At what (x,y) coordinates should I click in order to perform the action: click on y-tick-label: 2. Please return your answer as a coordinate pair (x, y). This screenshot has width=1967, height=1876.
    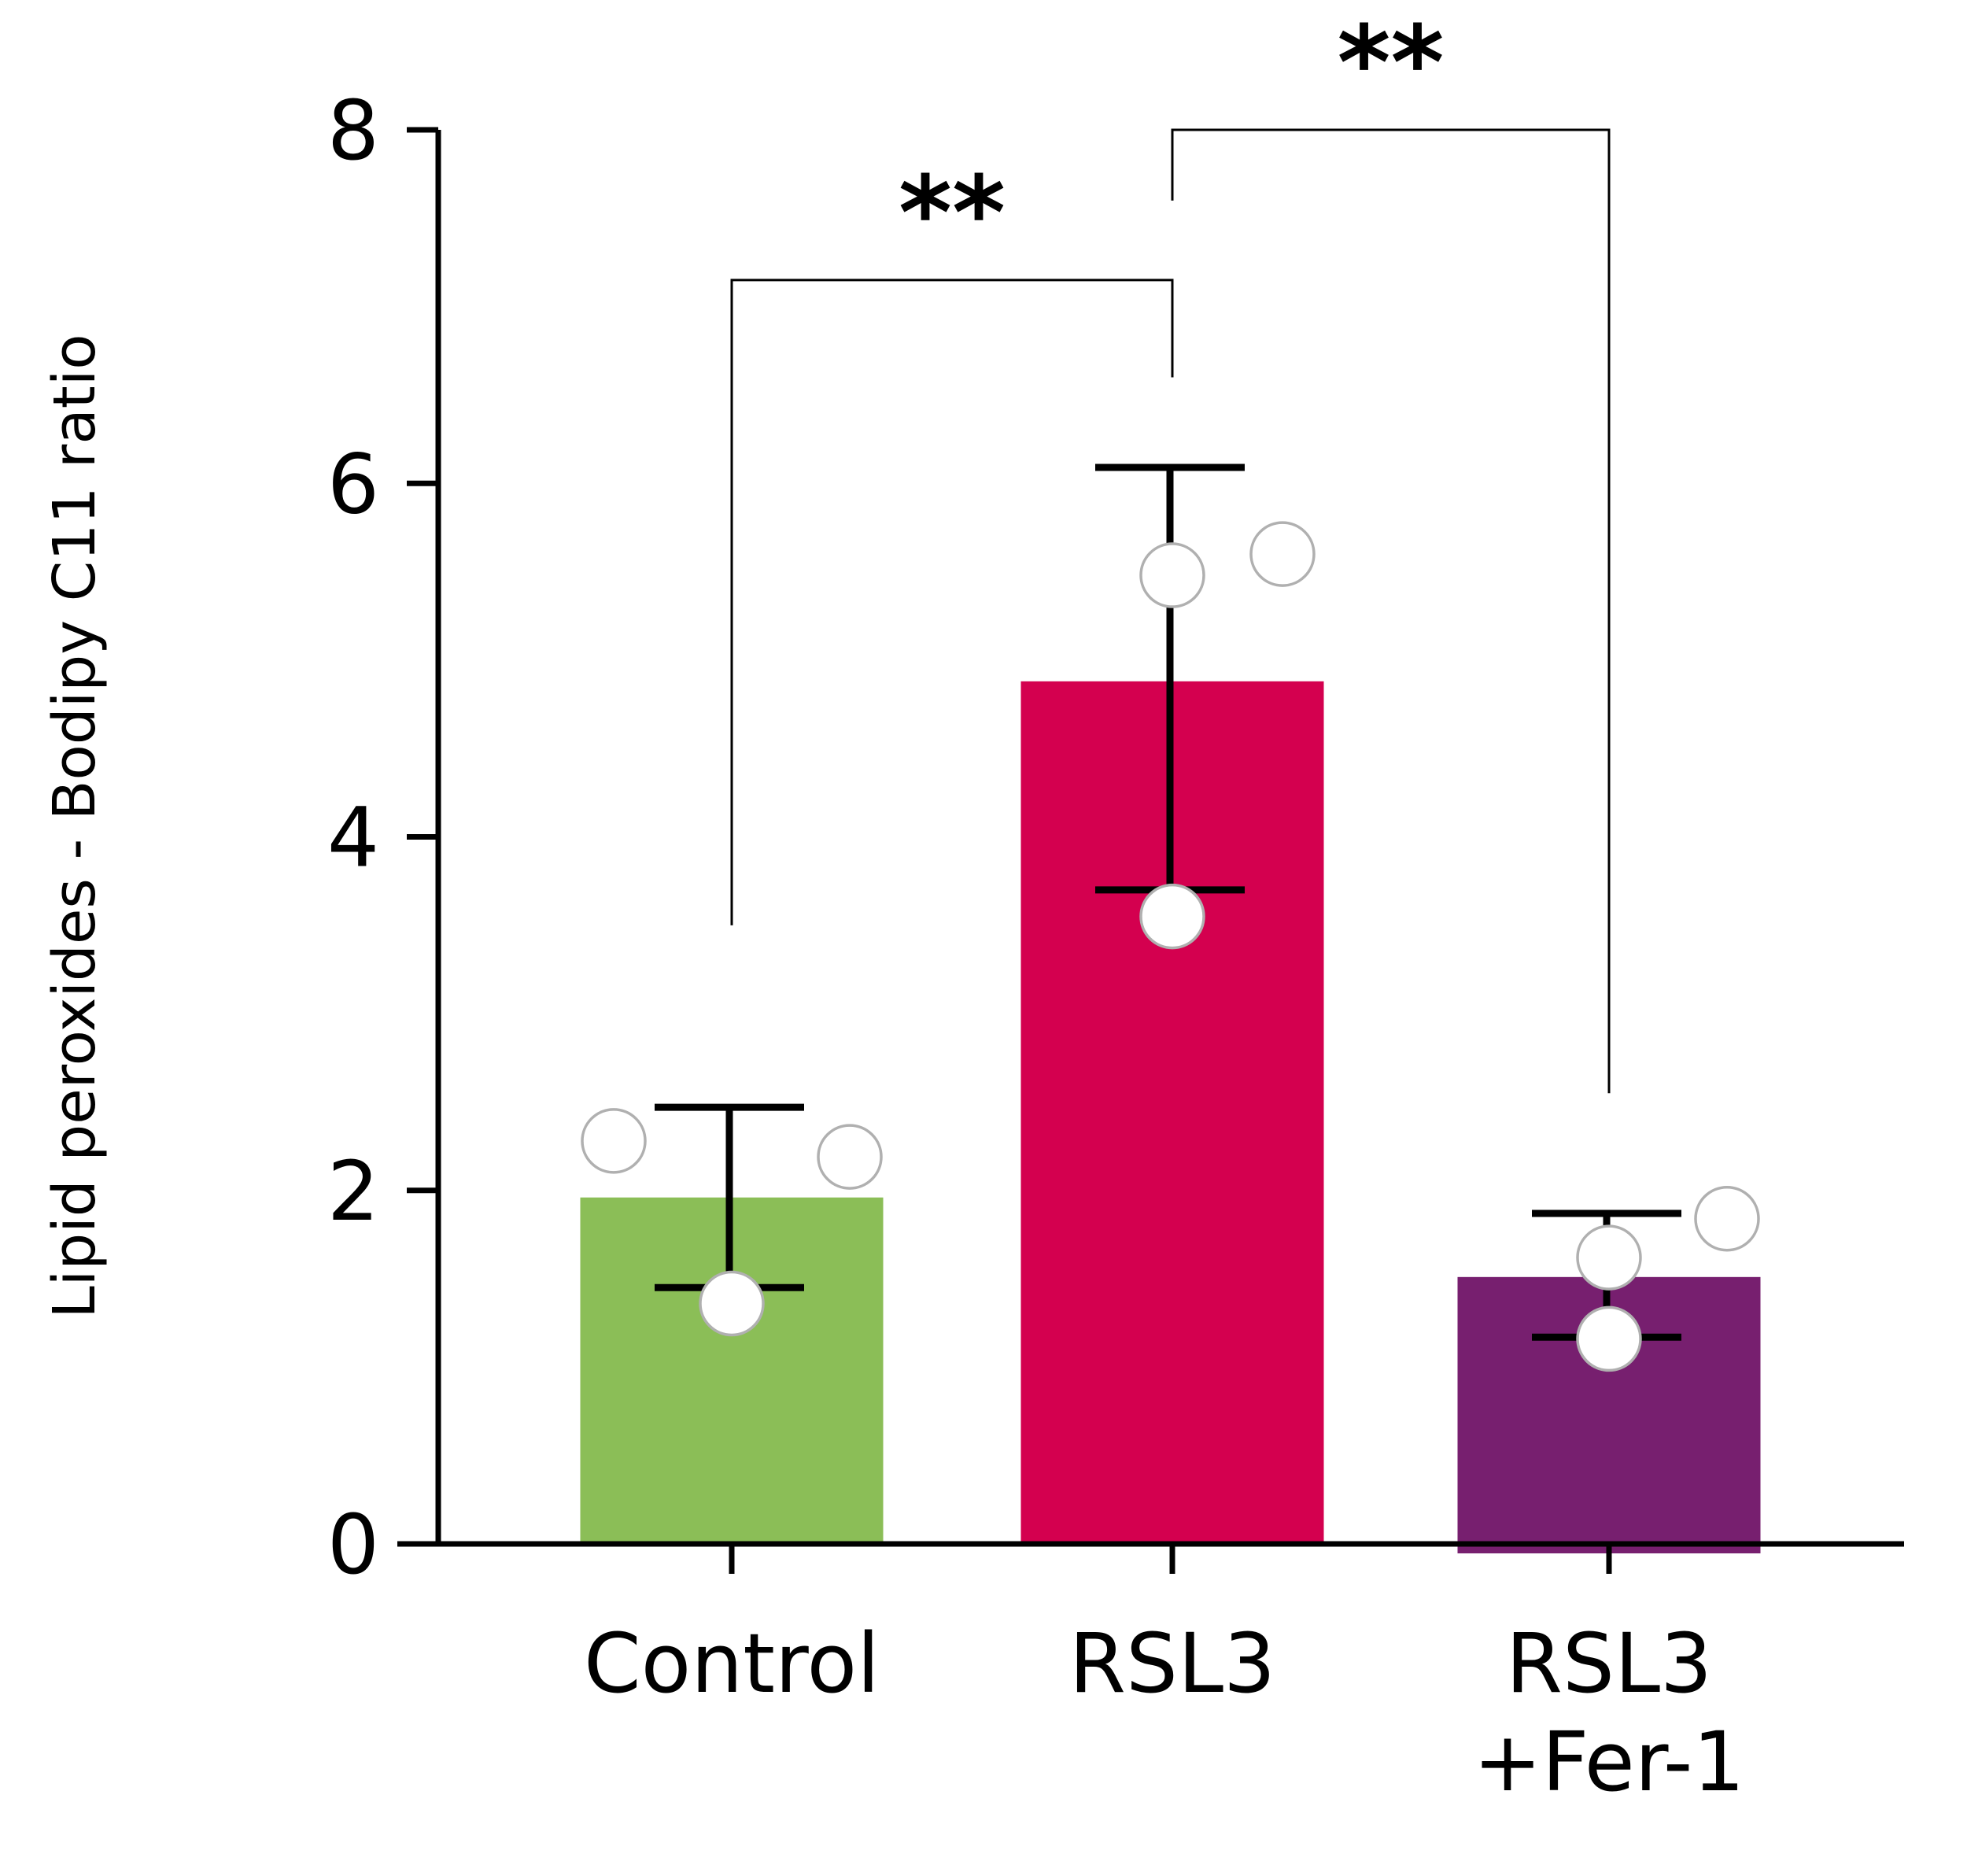
    Looking at the image, I should click on (353, 1191).